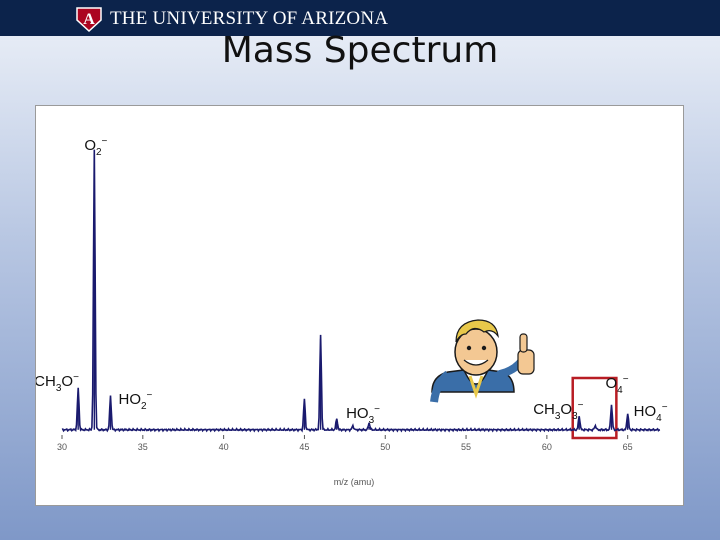 This screenshot has width=720, height=540. I want to click on university-header-bar: A THE UNIVERSITY OF ARIZONA, so click(360, 18).